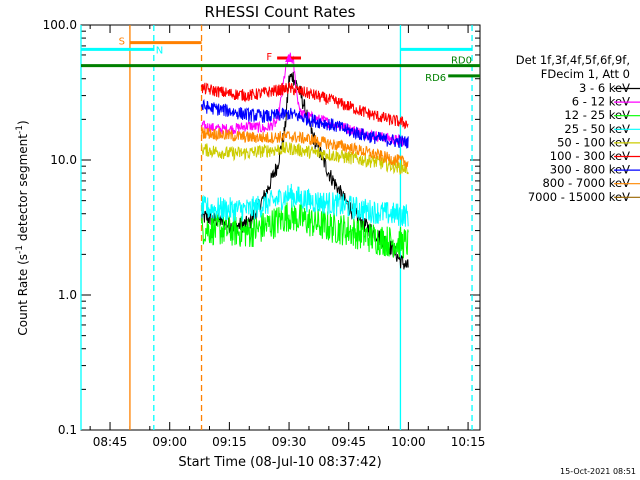 The image size is (640, 480). What do you see at coordinates (23, 189) in the screenshot?
I see `y-axis-label-part2: detector segment` at bounding box center [23, 189].